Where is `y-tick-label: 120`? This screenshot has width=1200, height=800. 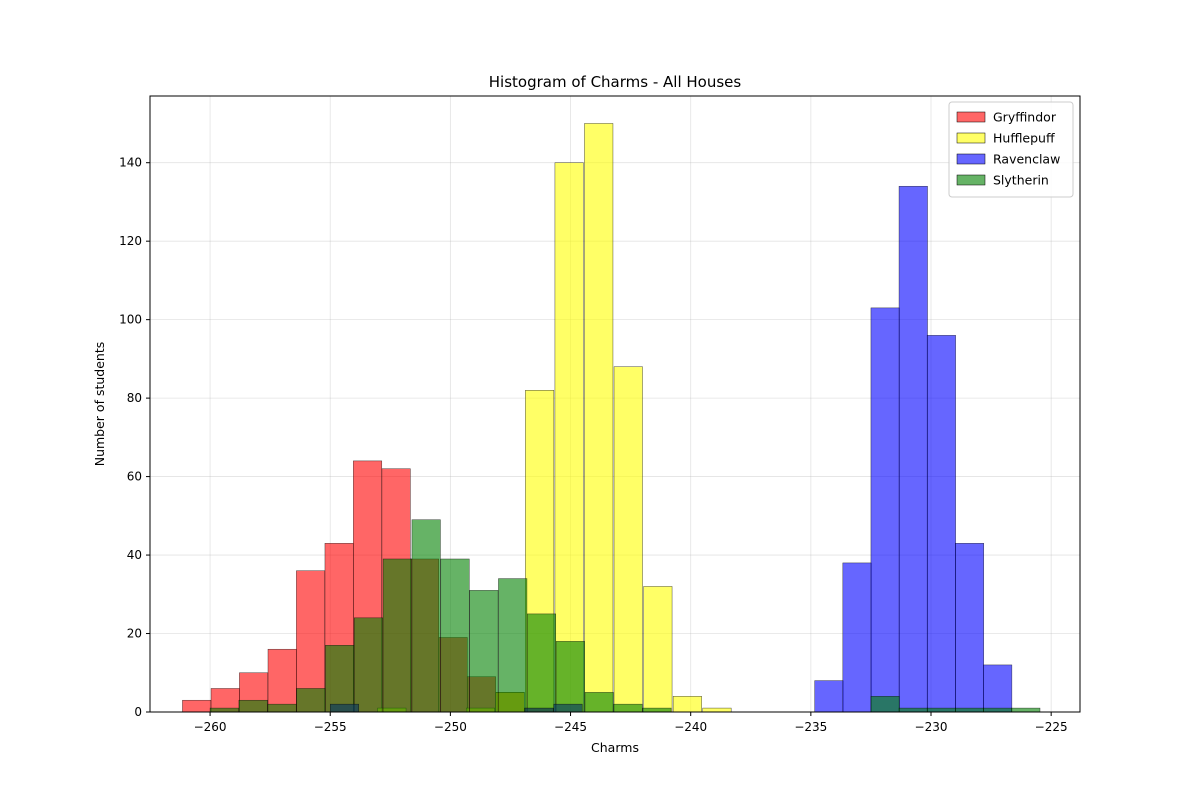 y-tick-label: 120 is located at coordinates (130, 241).